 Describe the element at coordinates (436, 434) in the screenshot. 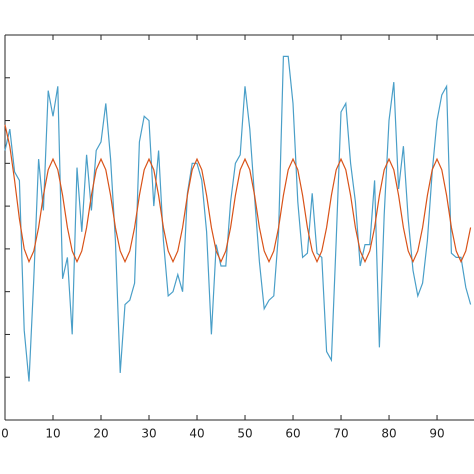

I see `x-tick-label: 90` at that location.